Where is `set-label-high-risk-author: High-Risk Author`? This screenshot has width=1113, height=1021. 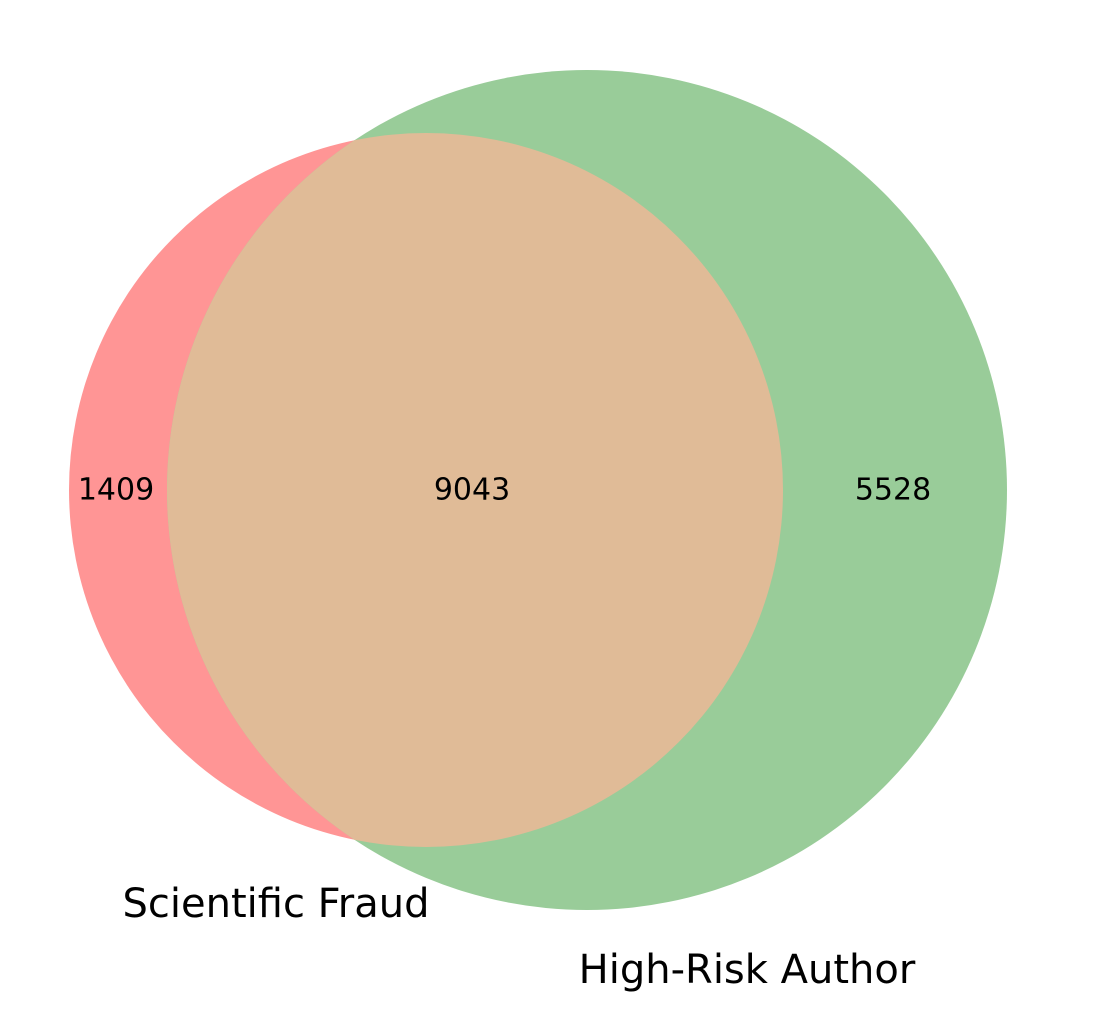
set-label-high-risk-author: High-Risk Author is located at coordinates (747, 970).